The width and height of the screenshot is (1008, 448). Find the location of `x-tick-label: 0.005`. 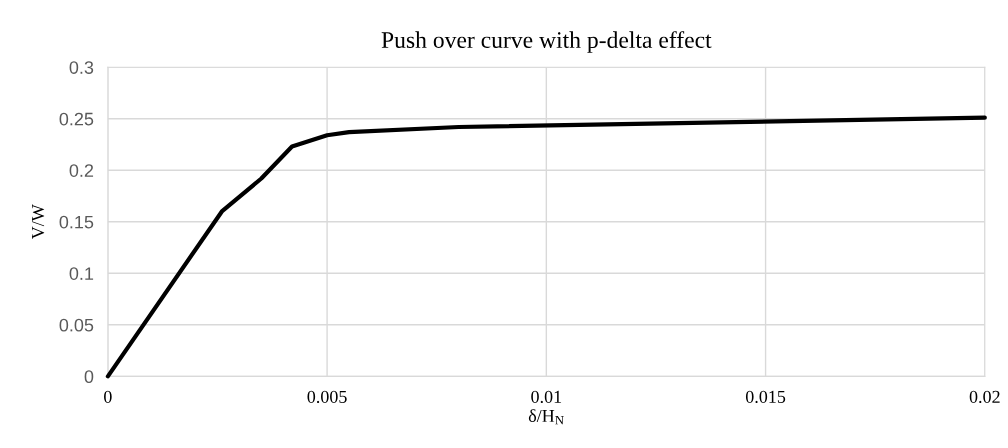

x-tick-label: 0.005 is located at coordinates (327, 396).